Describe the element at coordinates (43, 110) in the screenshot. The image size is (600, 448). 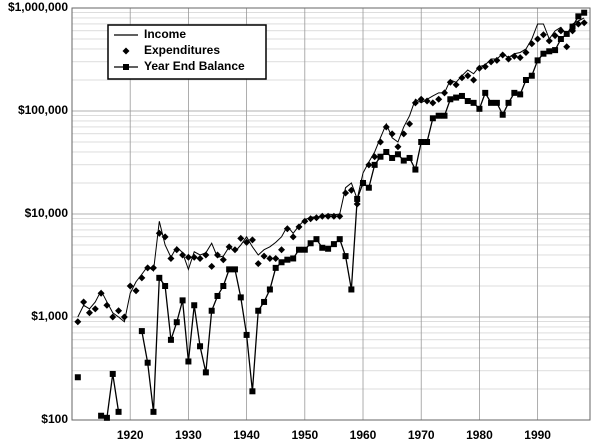
I see `y-tick-label: $100,000` at that location.